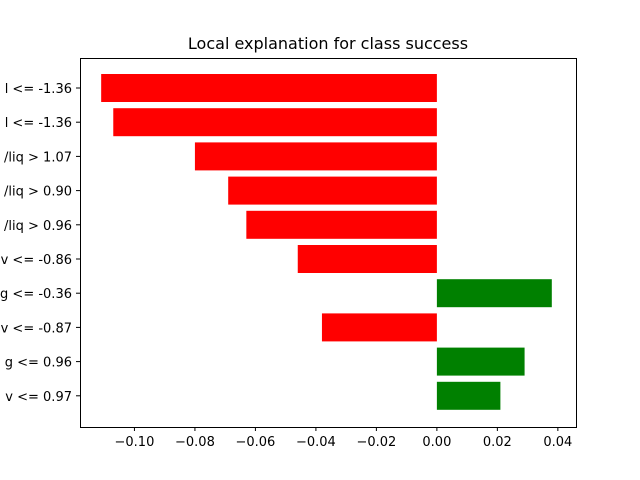 The width and height of the screenshot is (640, 480). I want to click on y-tick-label: g <= -0.36, so click(36, 294).